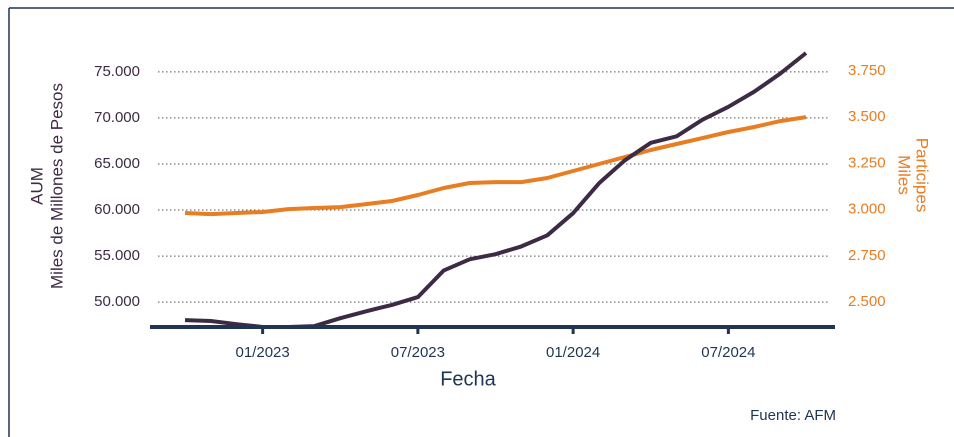 This screenshot has height=437, width=954. Describe the element at coordinates (117, 255) in the screenshot. I see `y-tick-label: 55.000` at that location.